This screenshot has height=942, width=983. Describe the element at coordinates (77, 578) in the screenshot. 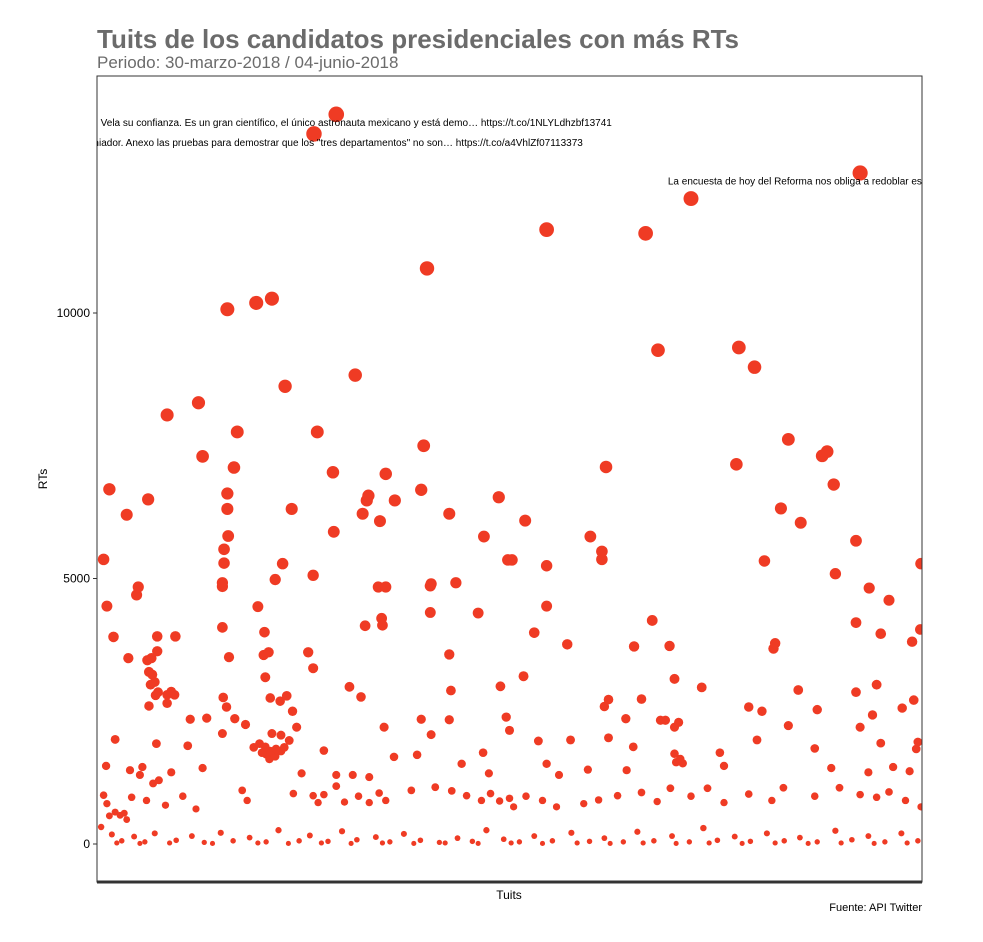

I see `y-axis: 0 5000 10000` at that location.